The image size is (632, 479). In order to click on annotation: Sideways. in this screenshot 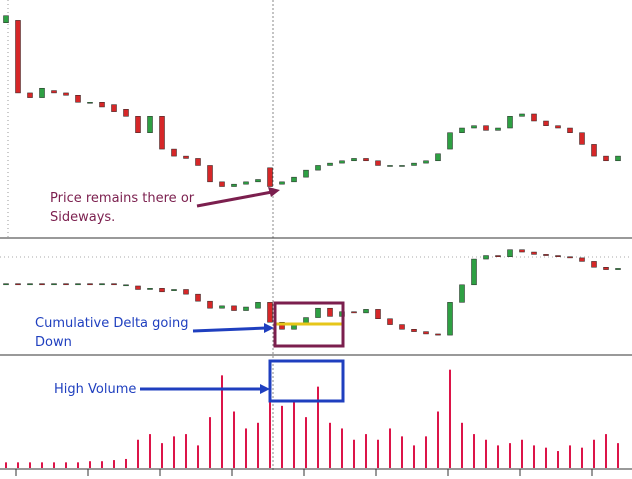, I will do `click(82, 217)`.